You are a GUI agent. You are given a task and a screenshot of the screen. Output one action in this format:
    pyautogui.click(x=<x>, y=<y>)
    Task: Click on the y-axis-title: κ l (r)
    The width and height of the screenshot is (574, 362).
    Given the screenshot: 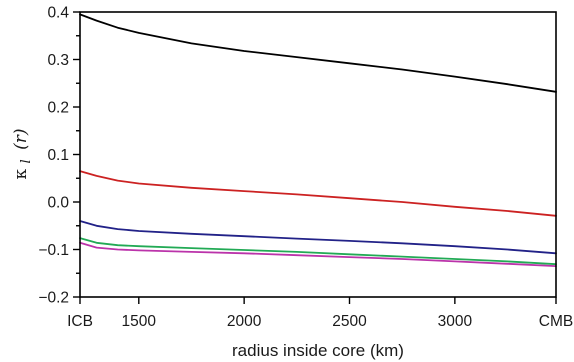 What is the action you would take?
    pyautogui.click(x=23, y=153)
    